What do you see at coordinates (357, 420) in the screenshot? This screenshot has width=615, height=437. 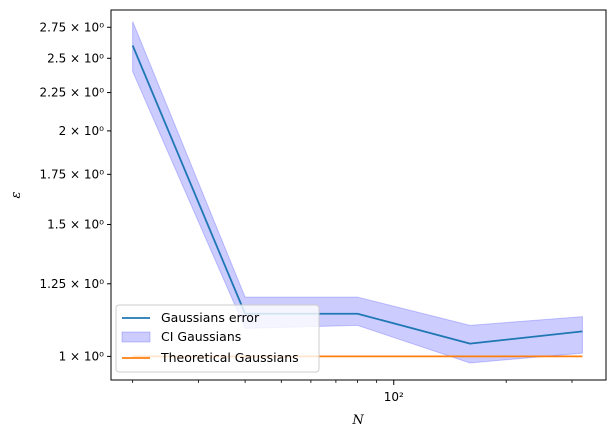 I see `x-axis-label: N` at bounding box center [357, 420].